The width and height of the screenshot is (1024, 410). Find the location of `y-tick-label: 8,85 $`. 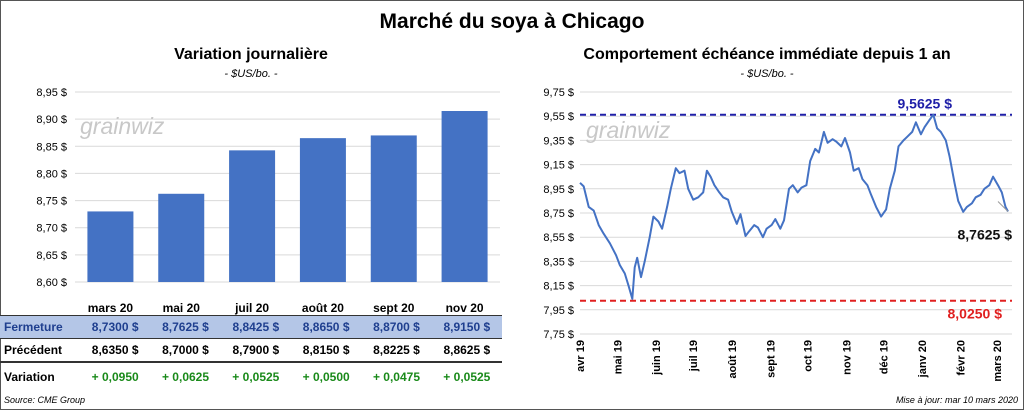

y-tick-label: 8,85 $ is located at coordinates (51, 147).